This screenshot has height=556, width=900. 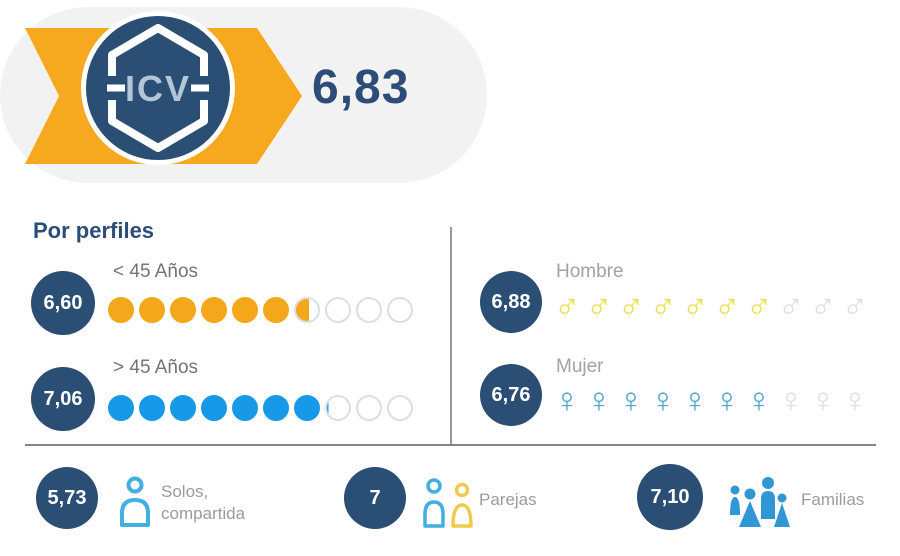 What do you see at coordinates (711, 306) in the screenshot?
I see `hombre-rating-symbols: ♂ ♂ ♂ ♂ ♂ ♂ ♂ ♂ ♂ ♂` at bounding box center [711, 306].